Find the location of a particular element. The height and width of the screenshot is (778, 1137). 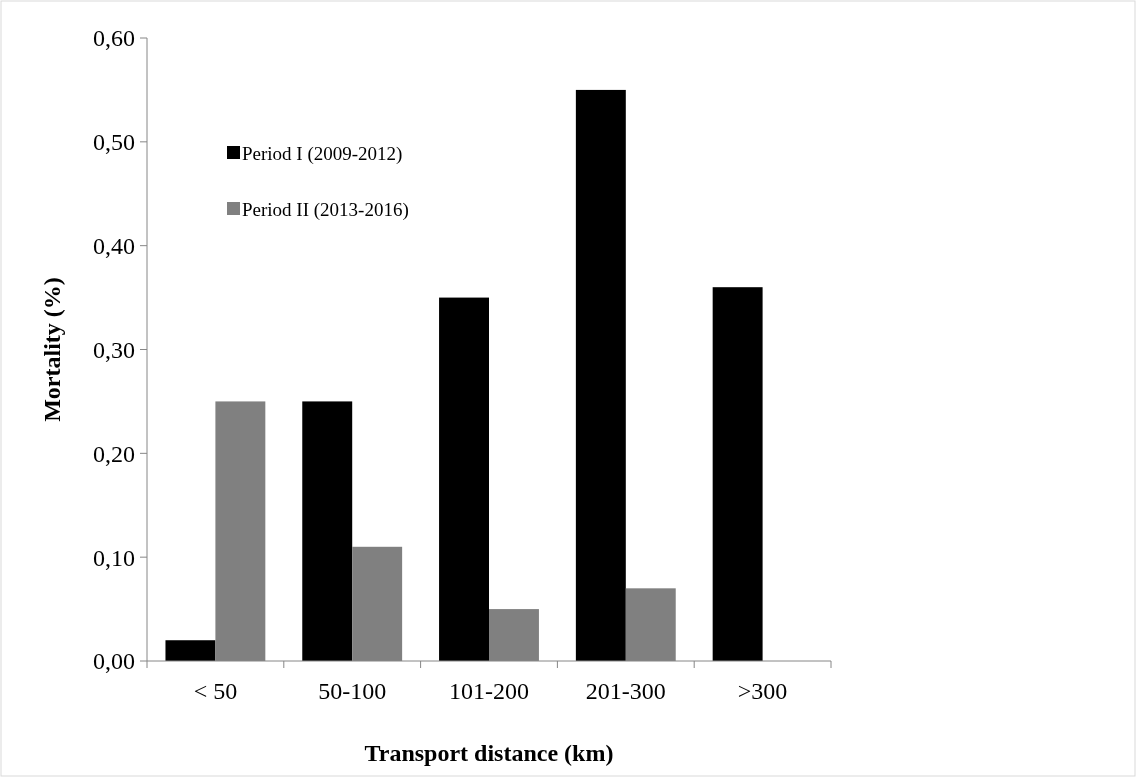

y-tick-label: 0,60 is located at coordinates (114, 38).